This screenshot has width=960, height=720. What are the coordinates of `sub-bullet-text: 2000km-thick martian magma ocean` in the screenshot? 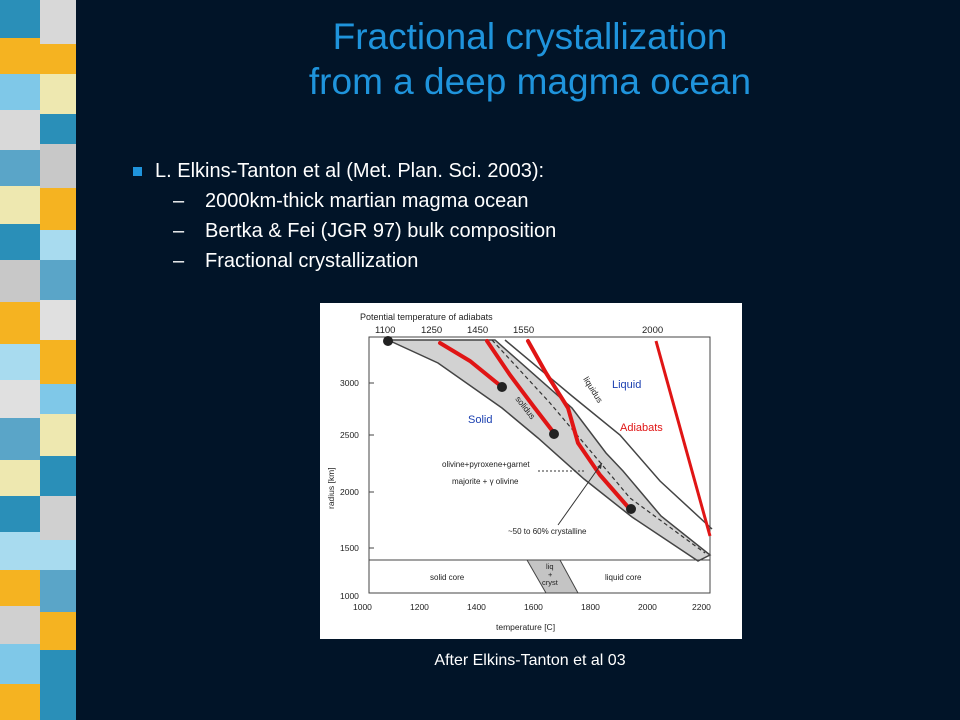 It's located at (367, 201).